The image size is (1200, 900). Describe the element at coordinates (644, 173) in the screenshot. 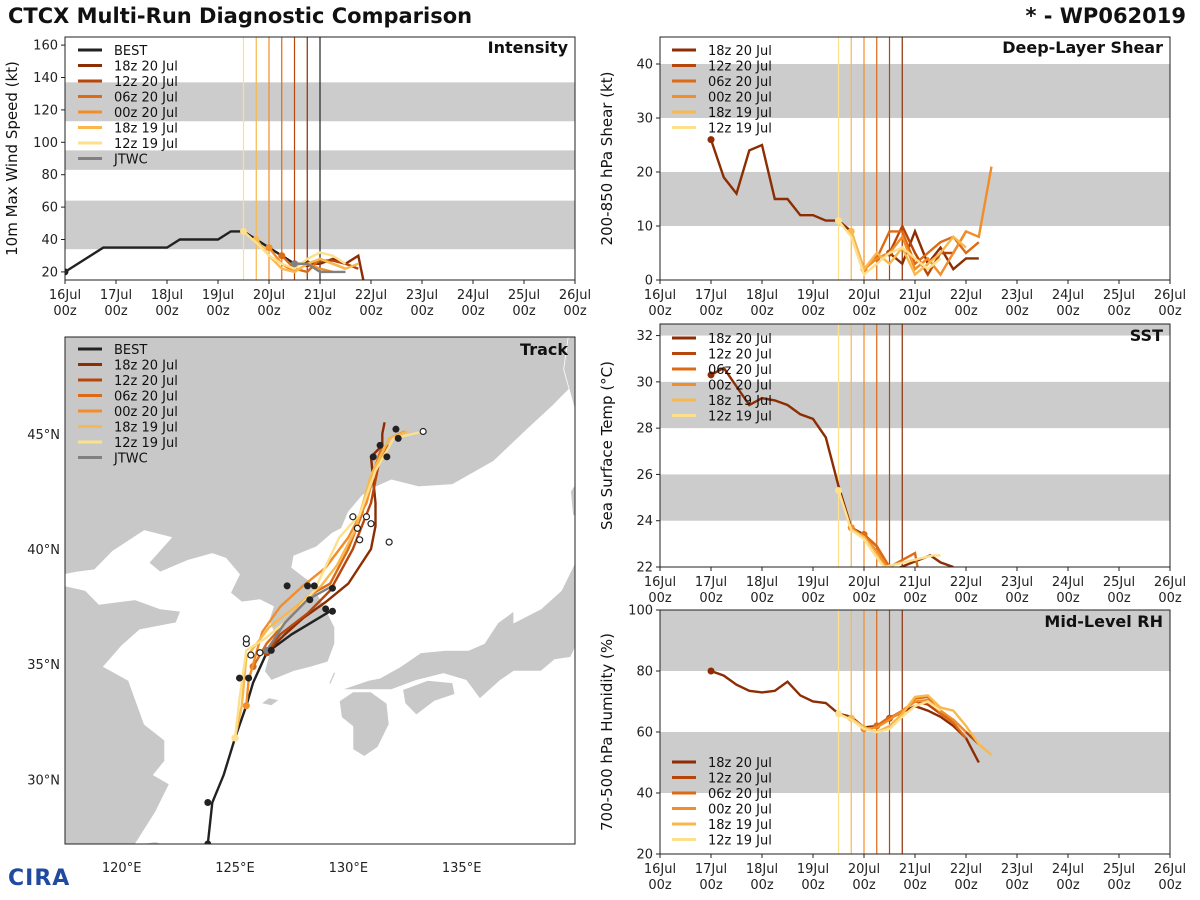

I see `shear-ytick-label: 20` at that location.